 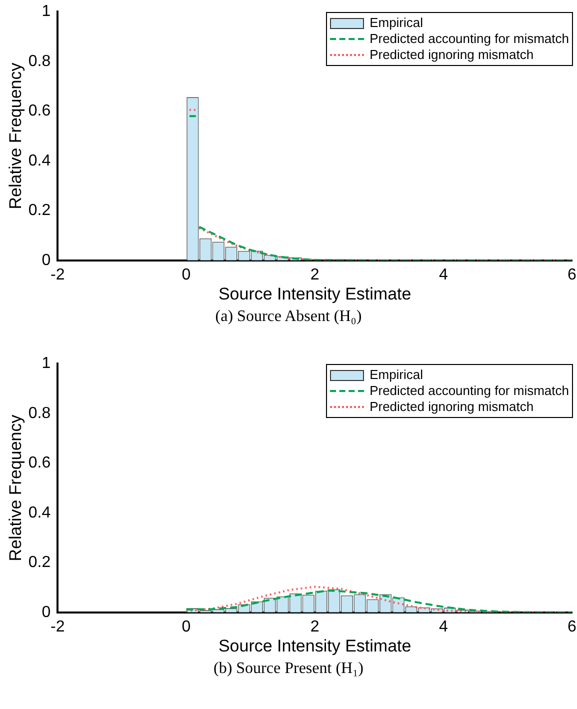 I want to click on text: (a) Source Absent (H₀), so click(x=288, y=317).